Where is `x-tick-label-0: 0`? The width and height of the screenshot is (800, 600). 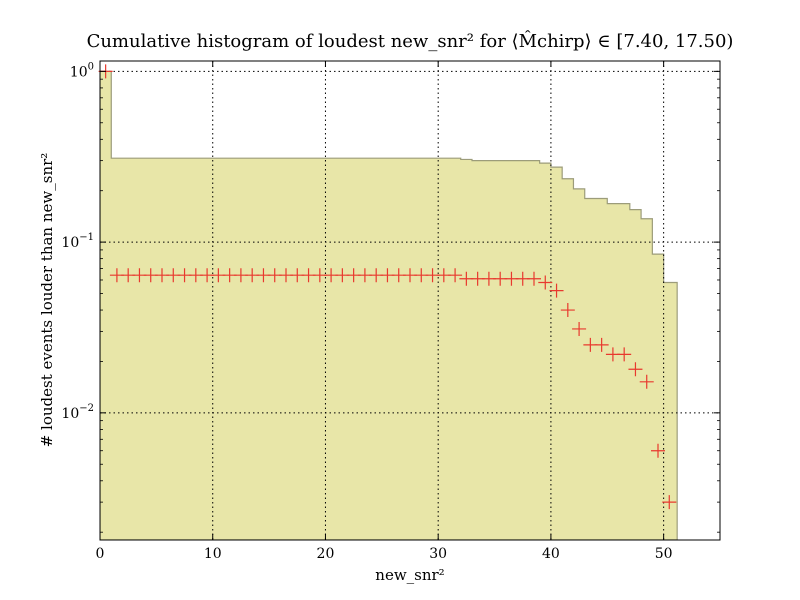
x-tick-label-0: 0 is located at coordinates (100, 554).